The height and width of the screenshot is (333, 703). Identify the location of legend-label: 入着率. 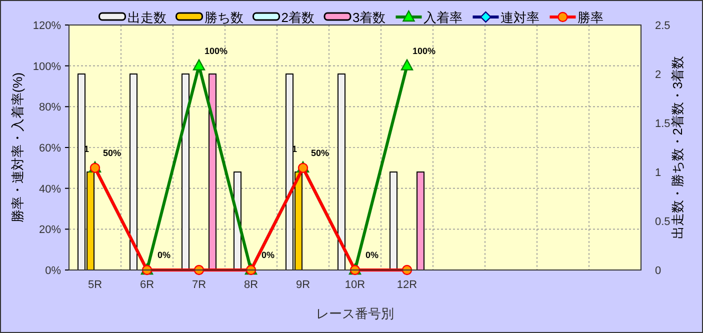
(443, 17).